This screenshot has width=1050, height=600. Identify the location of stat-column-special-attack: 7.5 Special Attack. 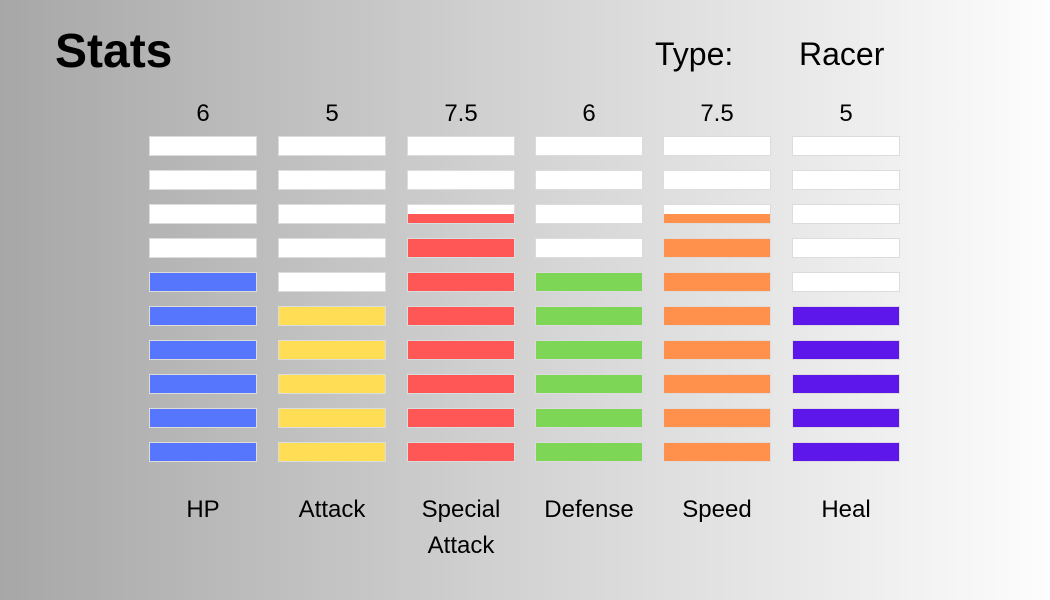
(461, 300).